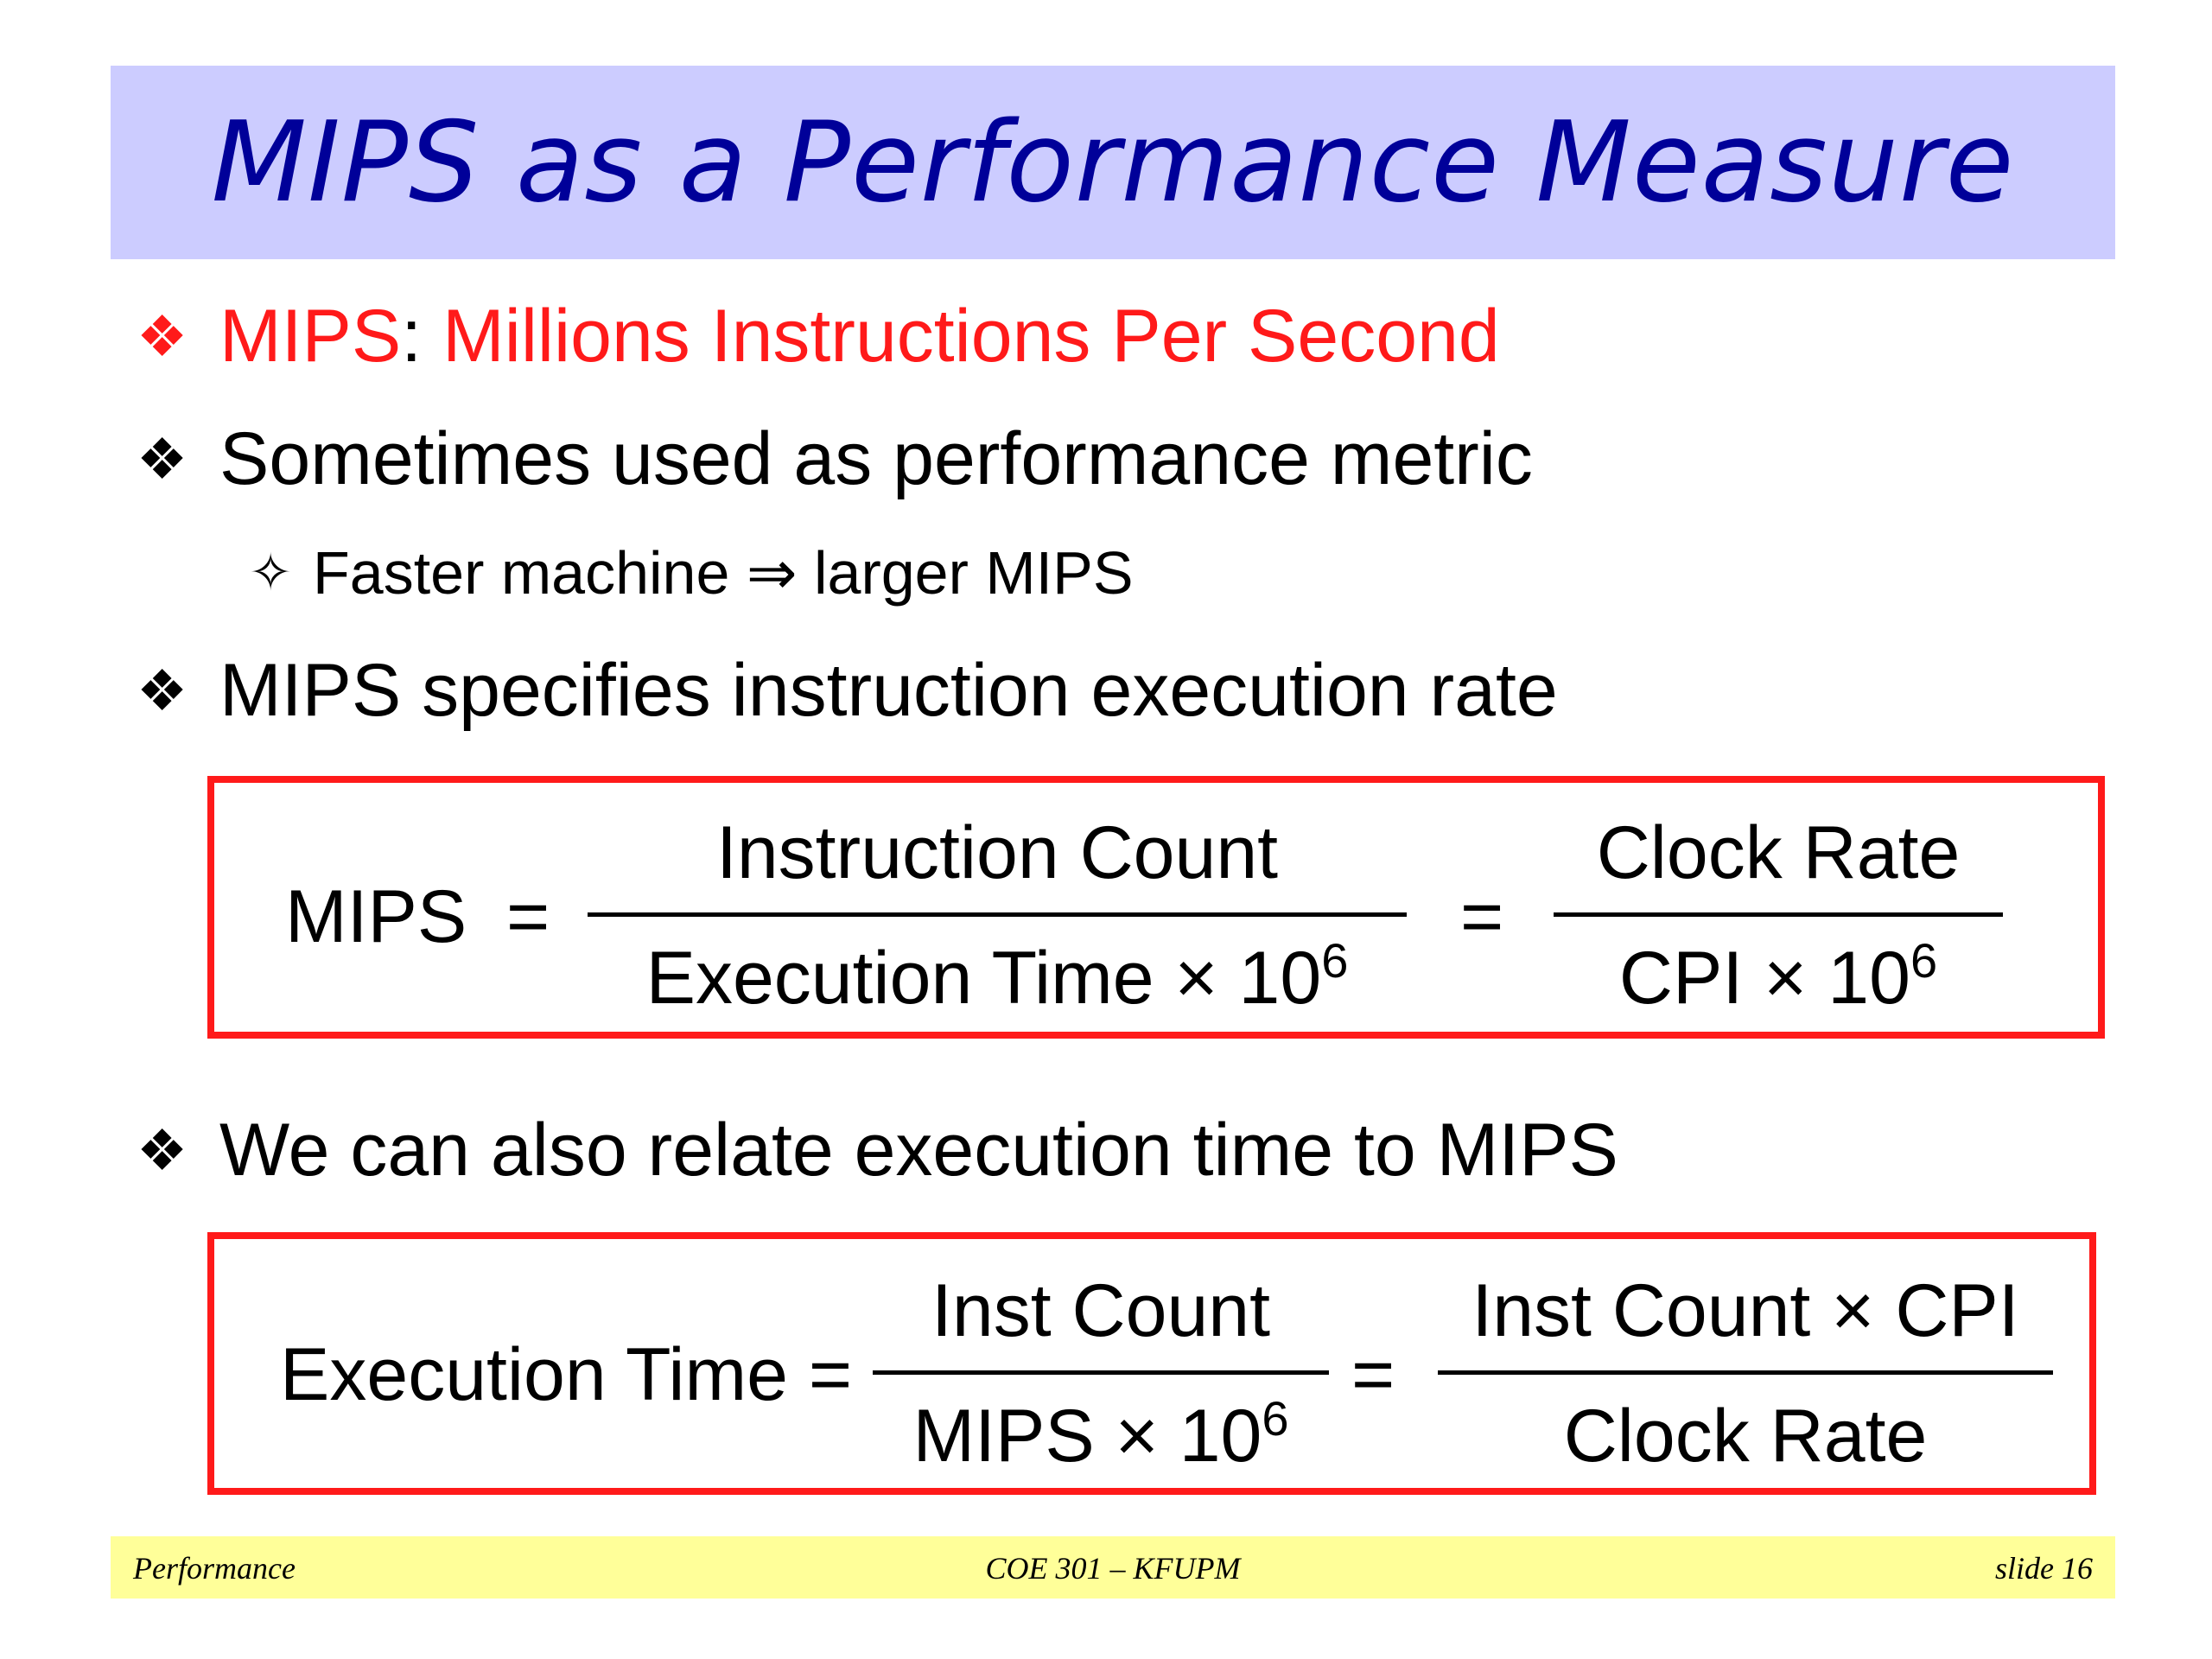 The width and height of the screenshot is (2212, 1659). What do you see at coordinates (876, 458) in the screenshot?
I see `bullet-text: Sometimes used as performance metric` at bounding box center [876, 458].